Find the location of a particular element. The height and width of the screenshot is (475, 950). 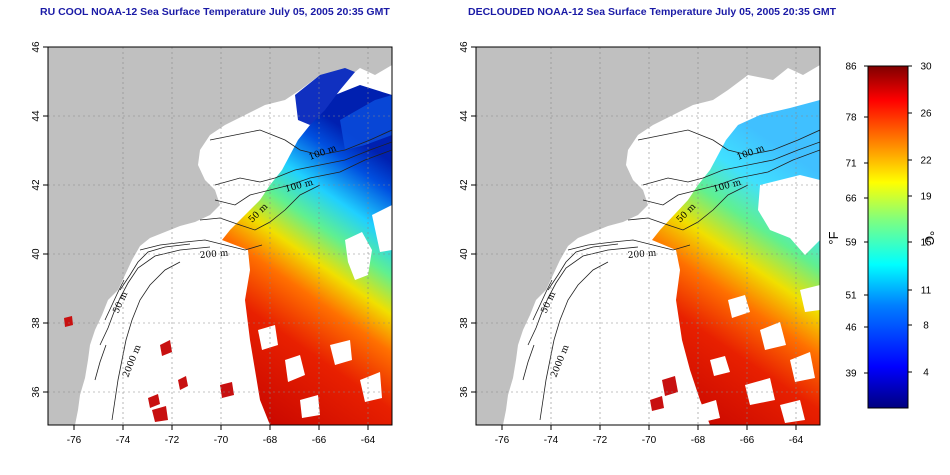

cold-water-patch is located at coordinates (325, 96).